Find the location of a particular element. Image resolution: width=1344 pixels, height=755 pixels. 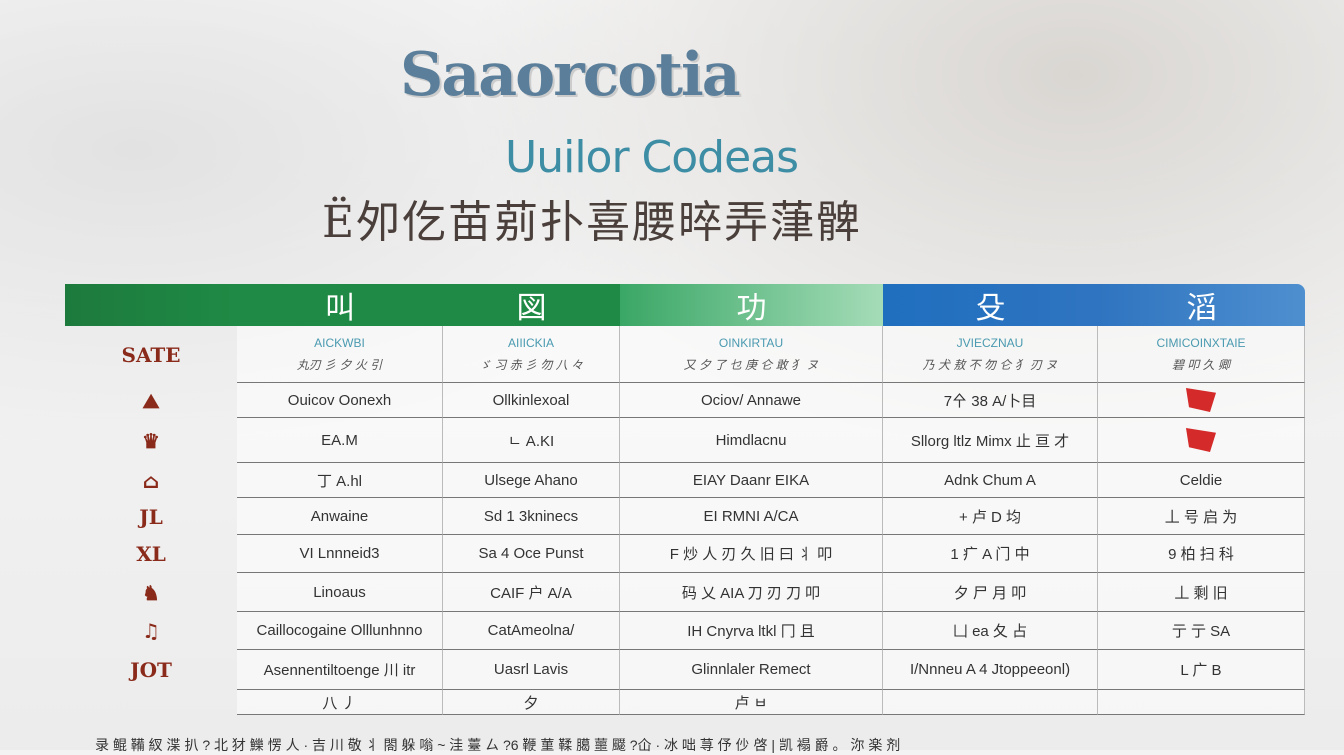

table-cell: Glinnlaler Remect is located at coordinates (751, 670).